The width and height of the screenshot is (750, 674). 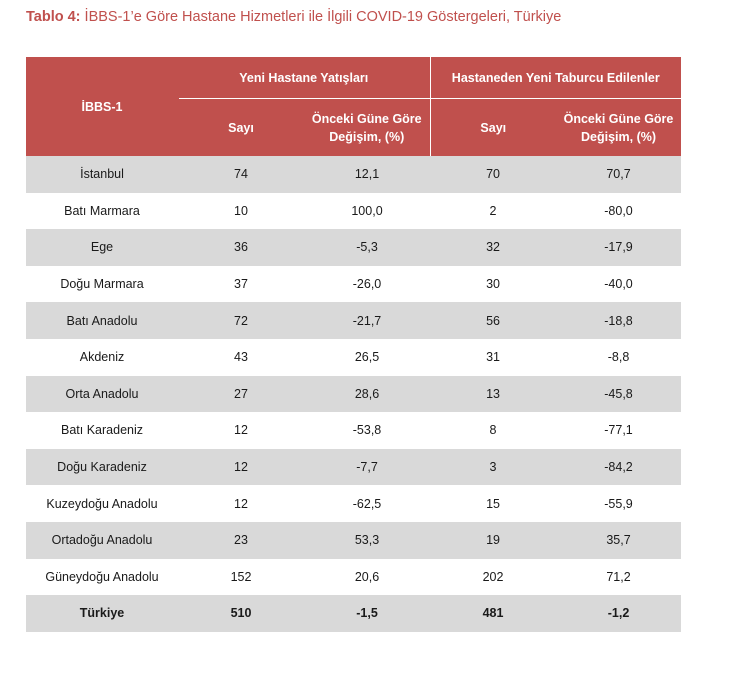 What do you see at coordinates (493, 247) in the screenshot?
I see `discharge-count: 32` at bounding box center [493, 247].